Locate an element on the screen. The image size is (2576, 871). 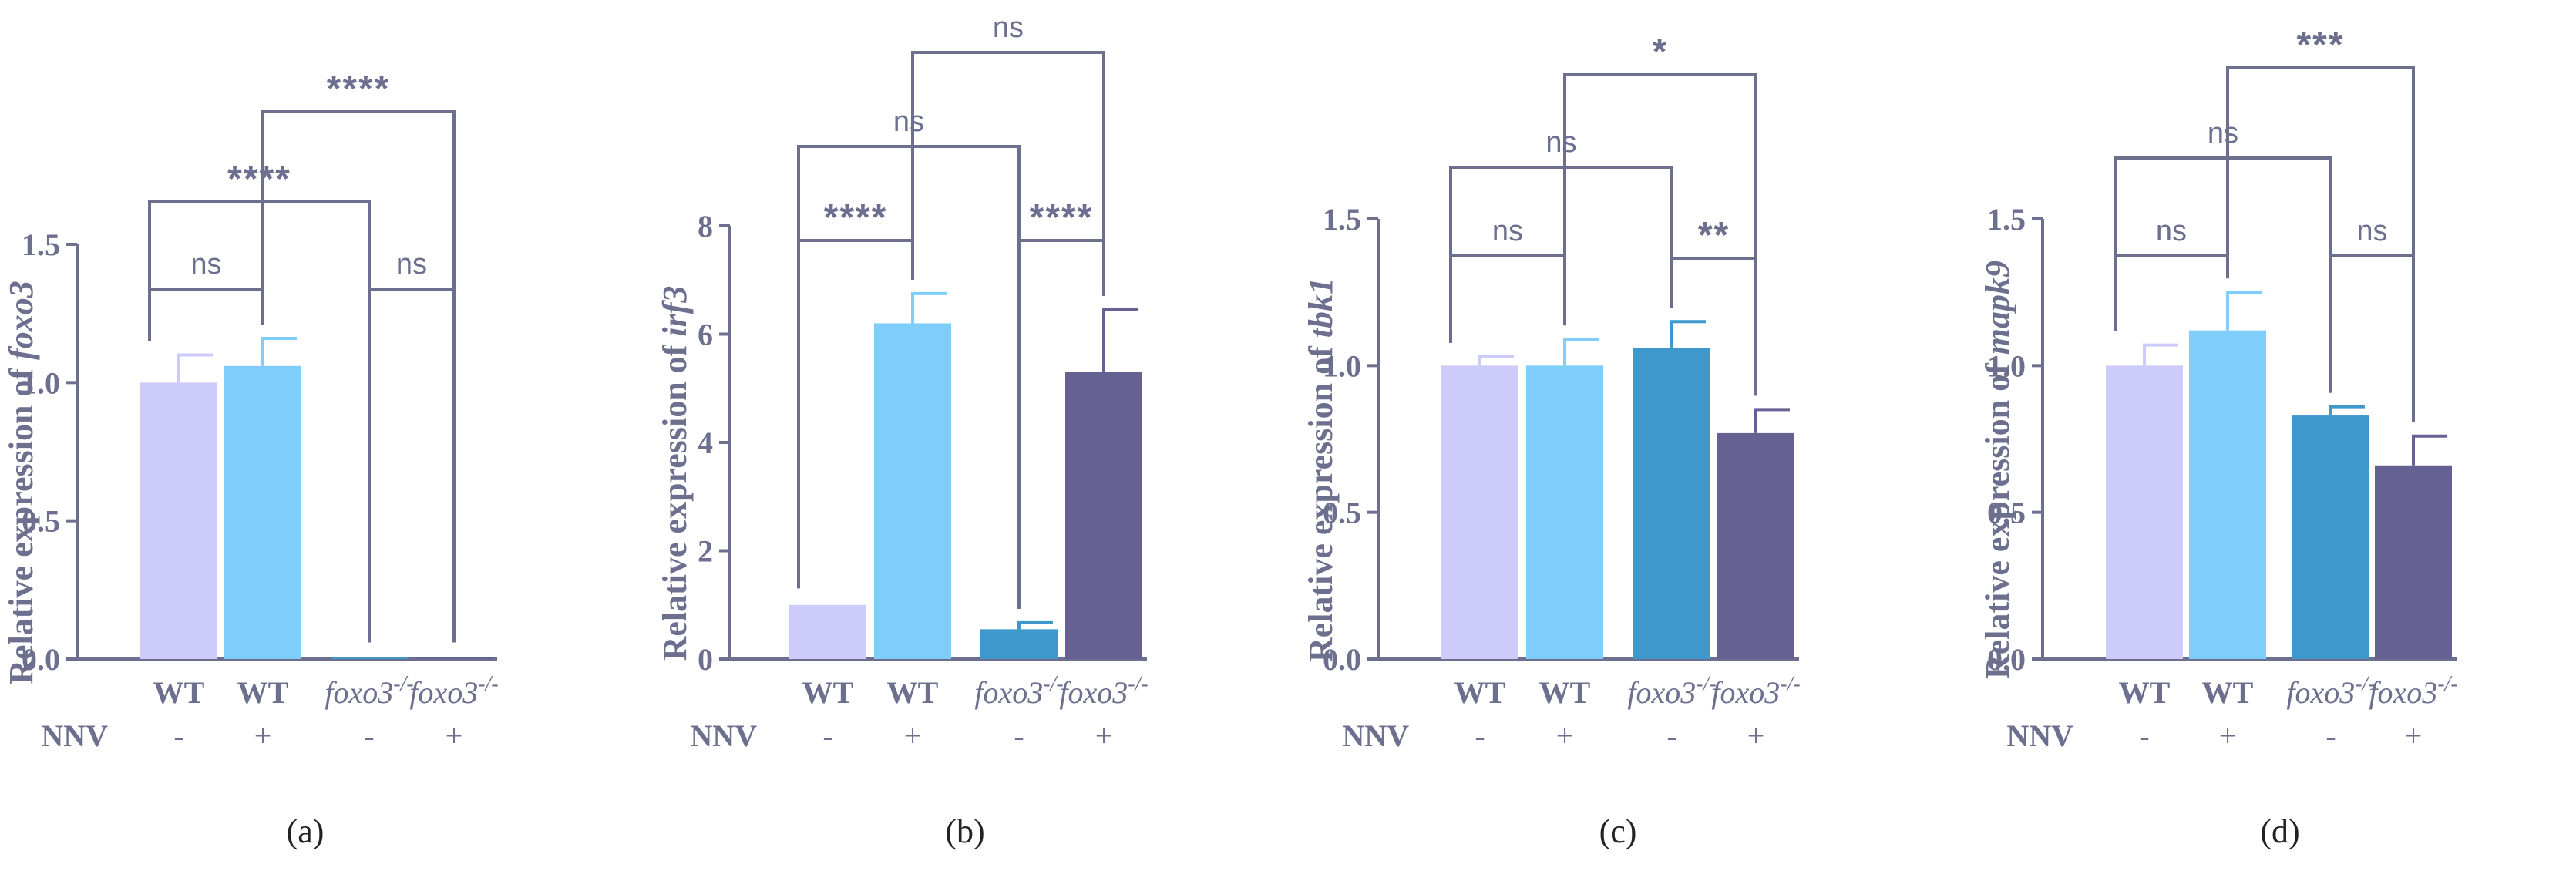
y-axis-label-gene: irf3 is located at coordinates (675, 311).